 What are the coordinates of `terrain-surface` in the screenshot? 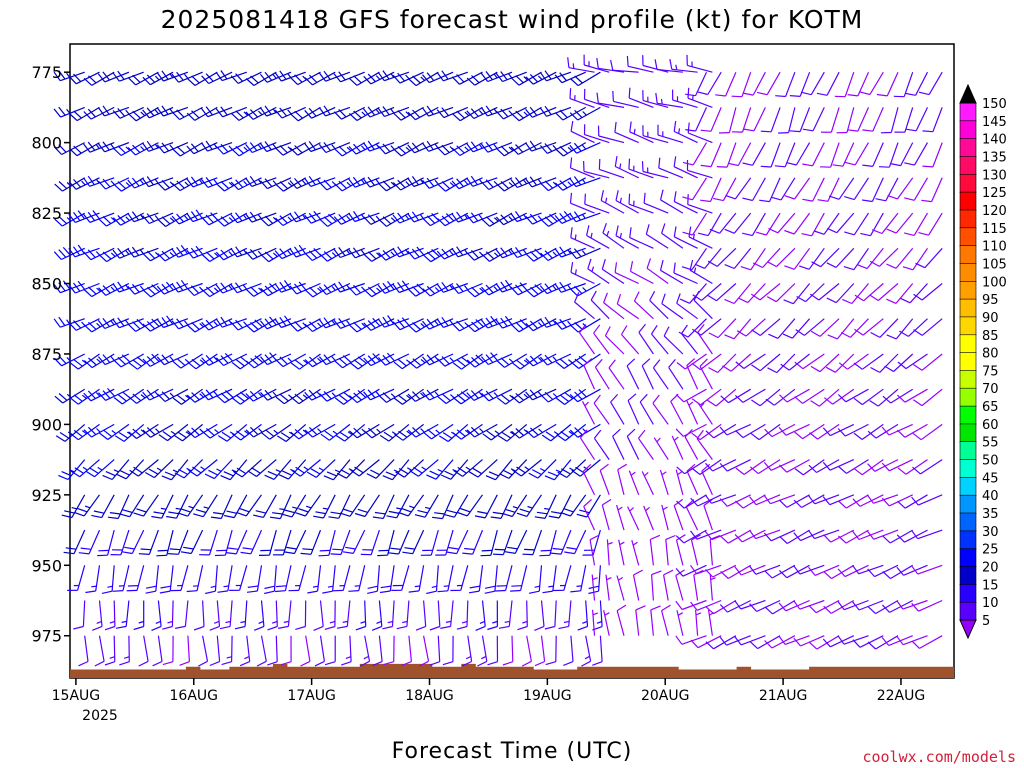 It's located at (512, 670).